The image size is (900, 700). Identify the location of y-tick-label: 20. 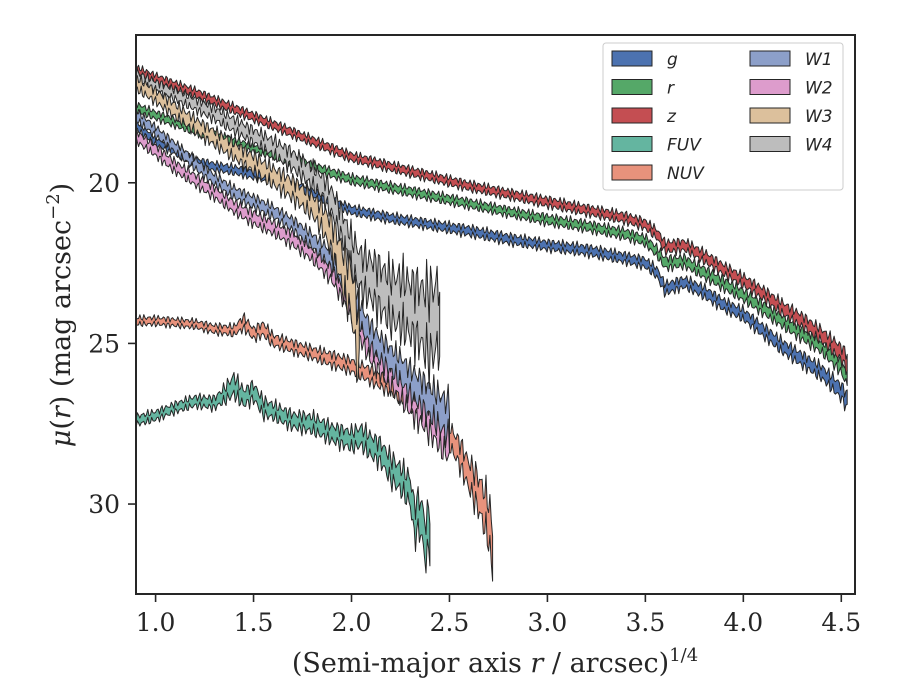
(104, 183).